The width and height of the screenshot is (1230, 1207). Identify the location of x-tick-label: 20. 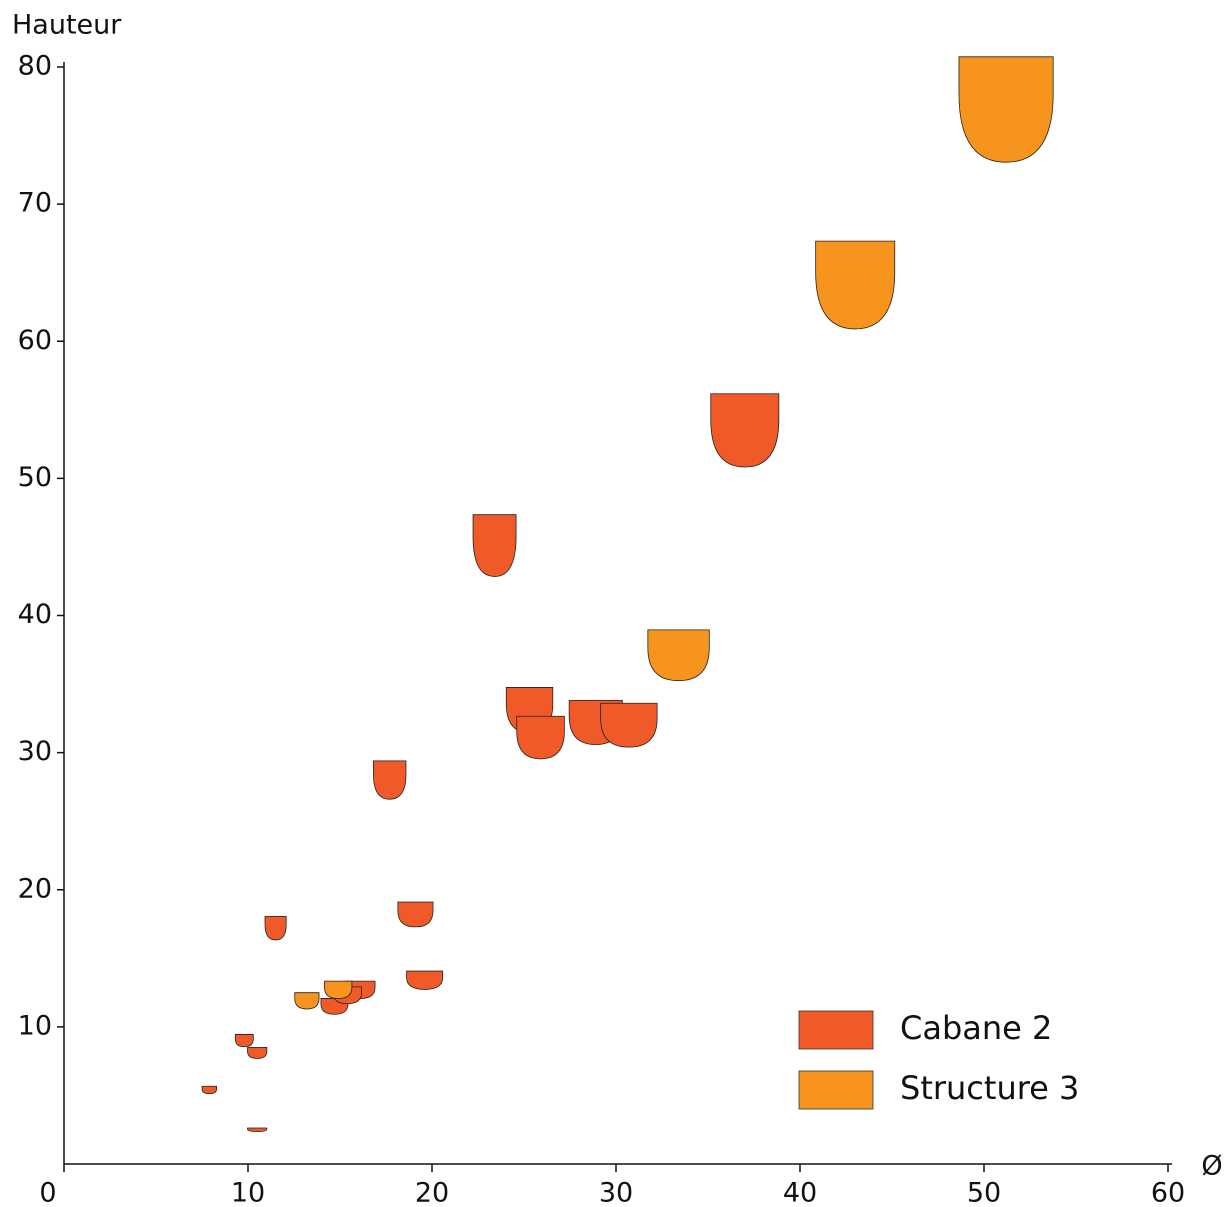
(432, 1192).